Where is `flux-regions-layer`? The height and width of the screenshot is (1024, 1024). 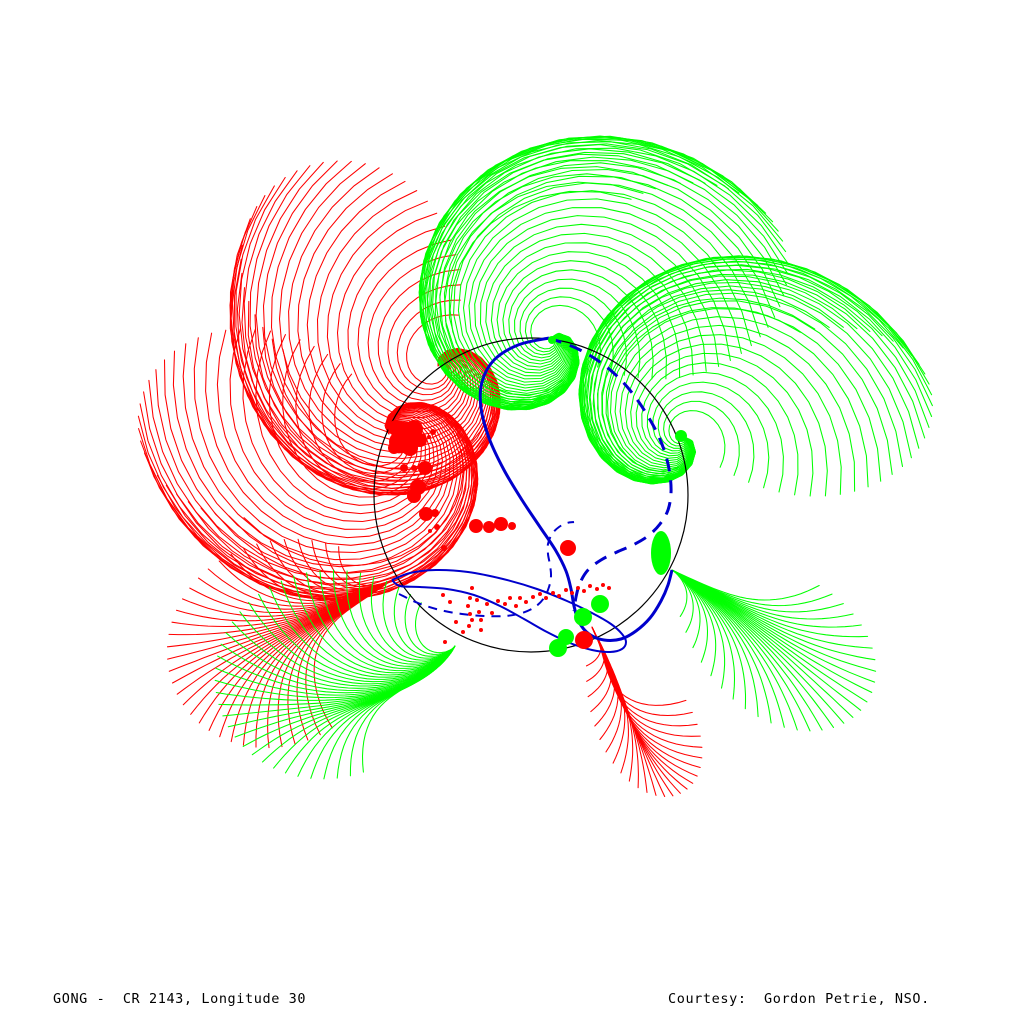
flux-regions-layer is located at coordinates (537, 496).